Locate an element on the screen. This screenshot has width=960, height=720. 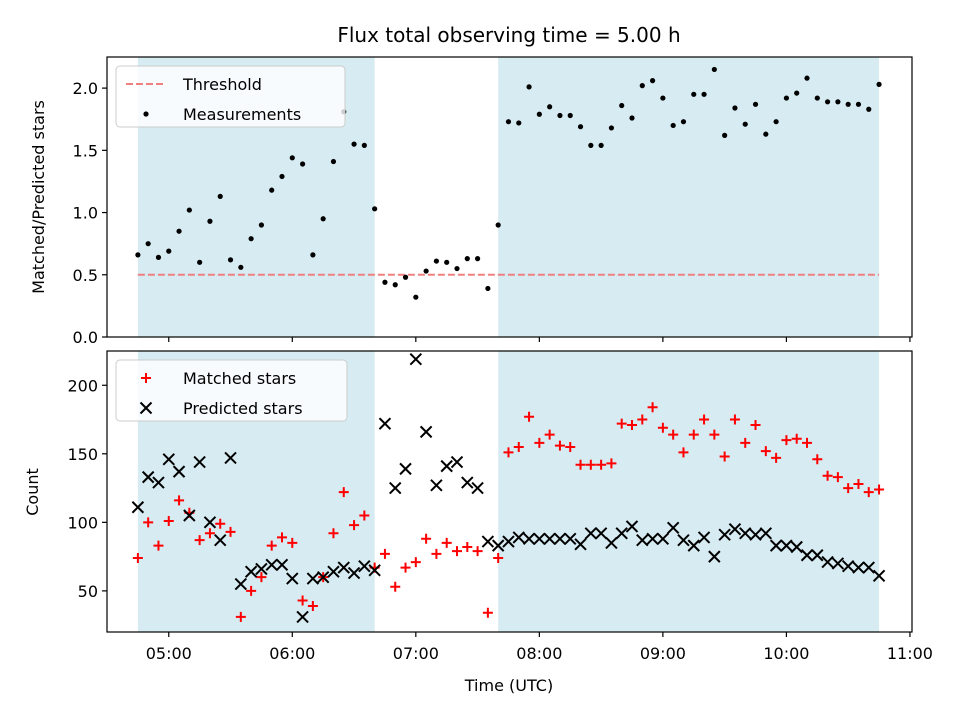
legend-label: Threshold is located at coordinates (222, 84).